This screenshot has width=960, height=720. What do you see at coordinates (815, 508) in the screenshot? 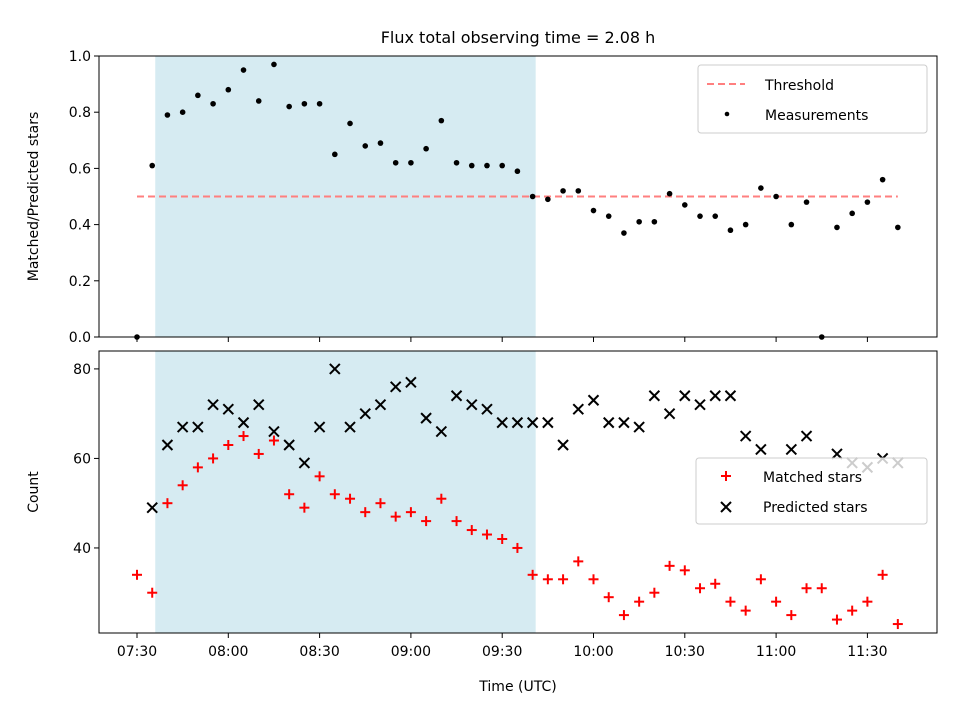
I see `legend-predicted-label: Predicted stars` at bounding box center [815, 508].